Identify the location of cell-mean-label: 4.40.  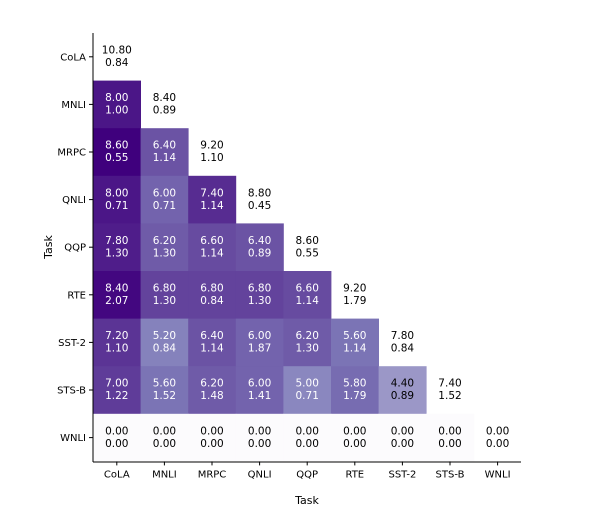
(402, 384).